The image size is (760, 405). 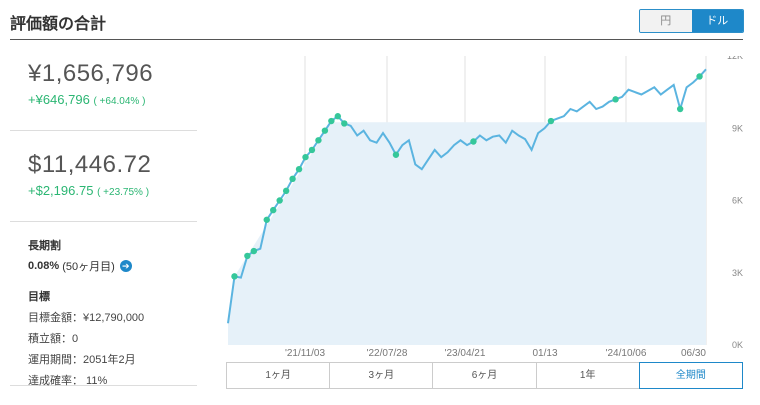 What do you see at coordinates (626, 353) in the screenshot?
I see `x-tick-label: '24/10/06` at bounding box center [626, 353].